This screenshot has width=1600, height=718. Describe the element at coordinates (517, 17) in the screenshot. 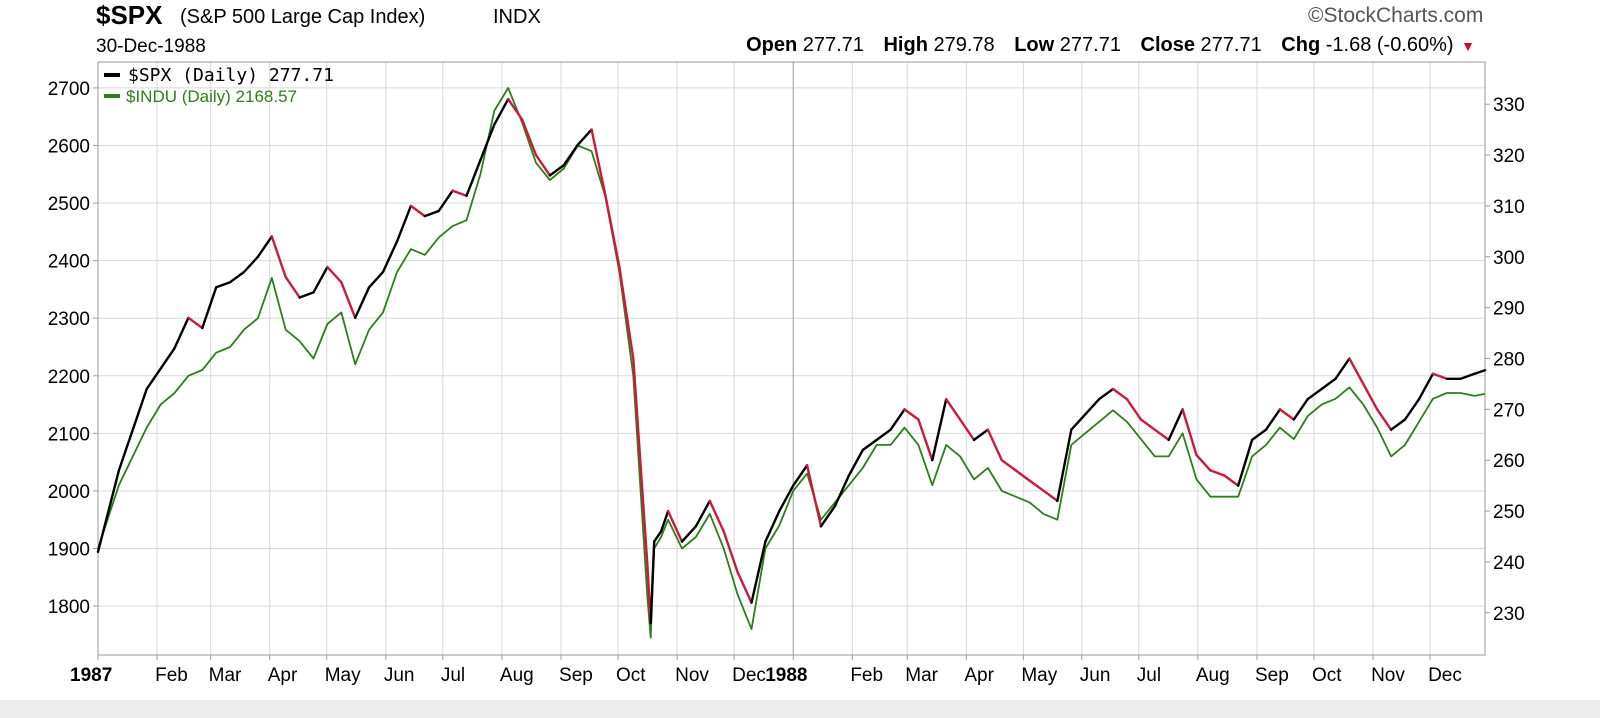

I see `symbol-exchange: INDX` at that location.